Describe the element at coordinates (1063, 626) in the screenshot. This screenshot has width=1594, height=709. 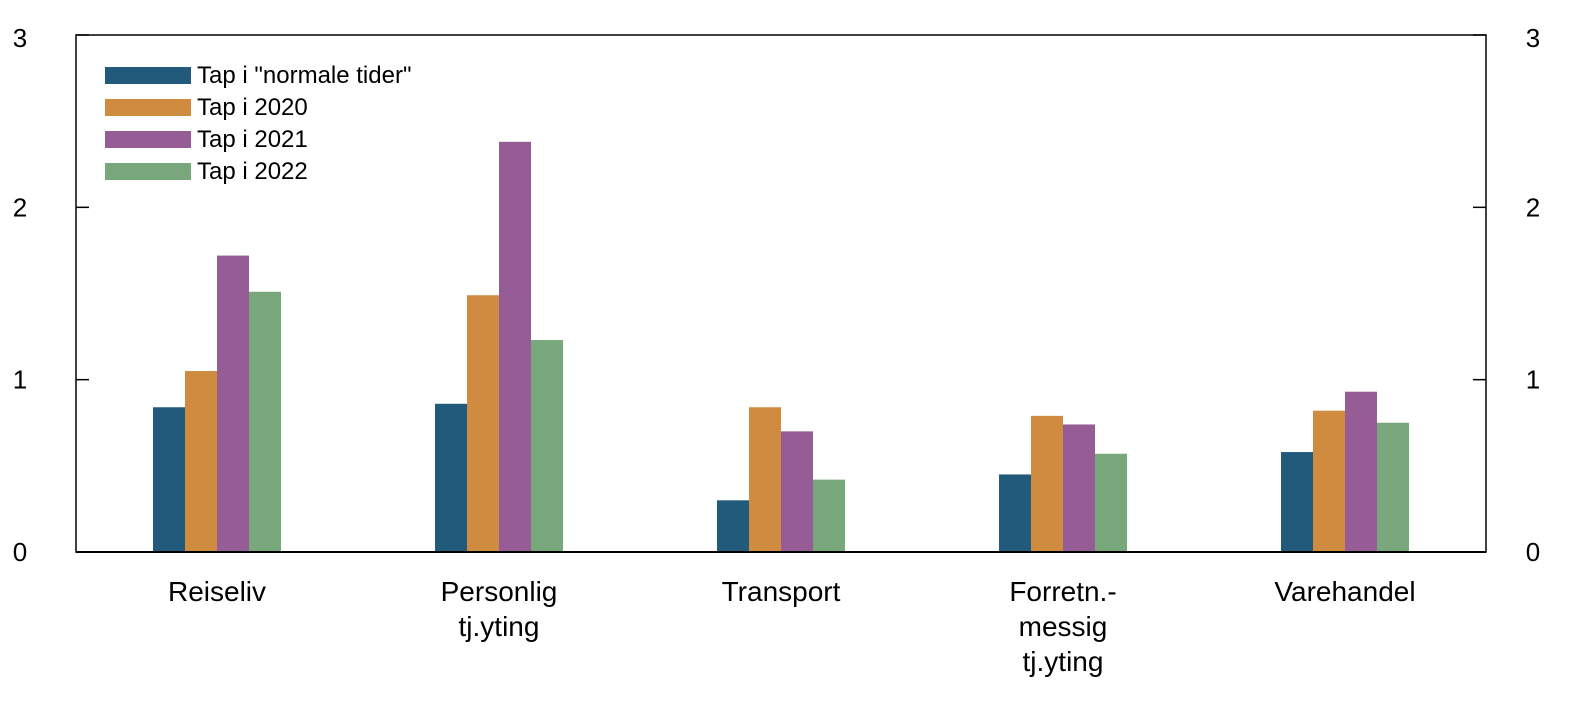
I see `category-label: messig` at that location.